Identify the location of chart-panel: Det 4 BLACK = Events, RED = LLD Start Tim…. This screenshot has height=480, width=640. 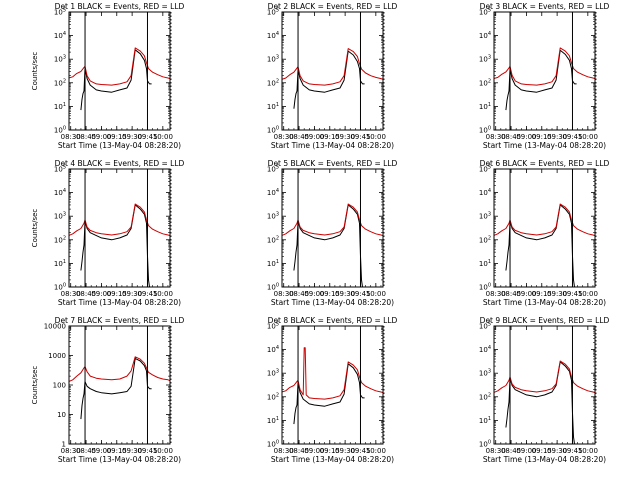
(108, 233).